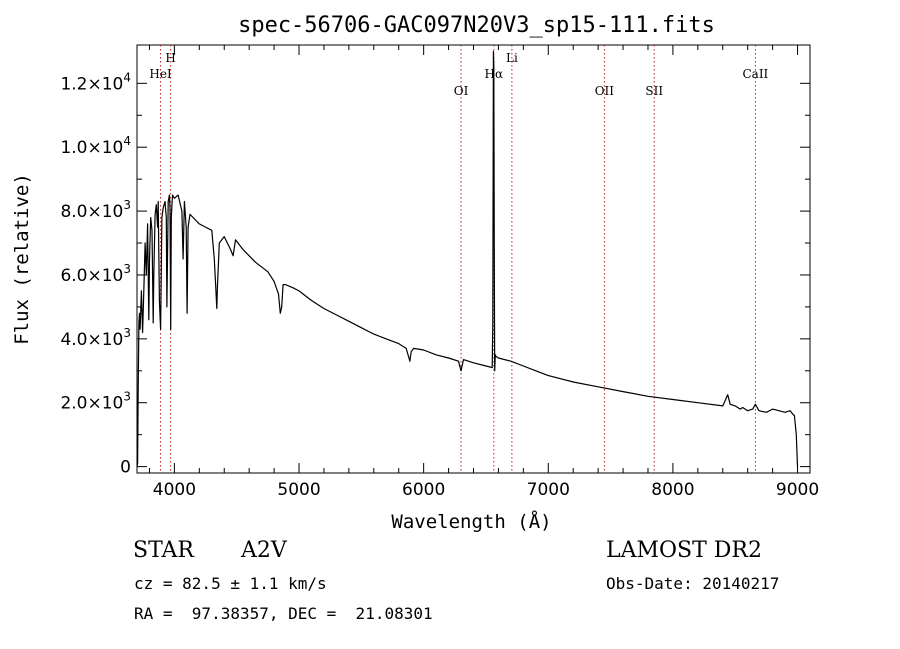 The image size is (900, 649). I want to click on y-tick-label: 2.0×10³, so click(95, 402).